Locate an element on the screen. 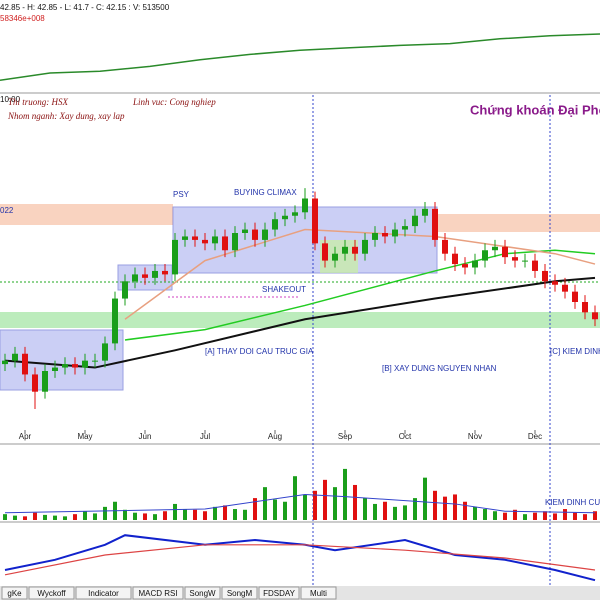  tab-label: MACD RSI is located at coordinates (157, 593).